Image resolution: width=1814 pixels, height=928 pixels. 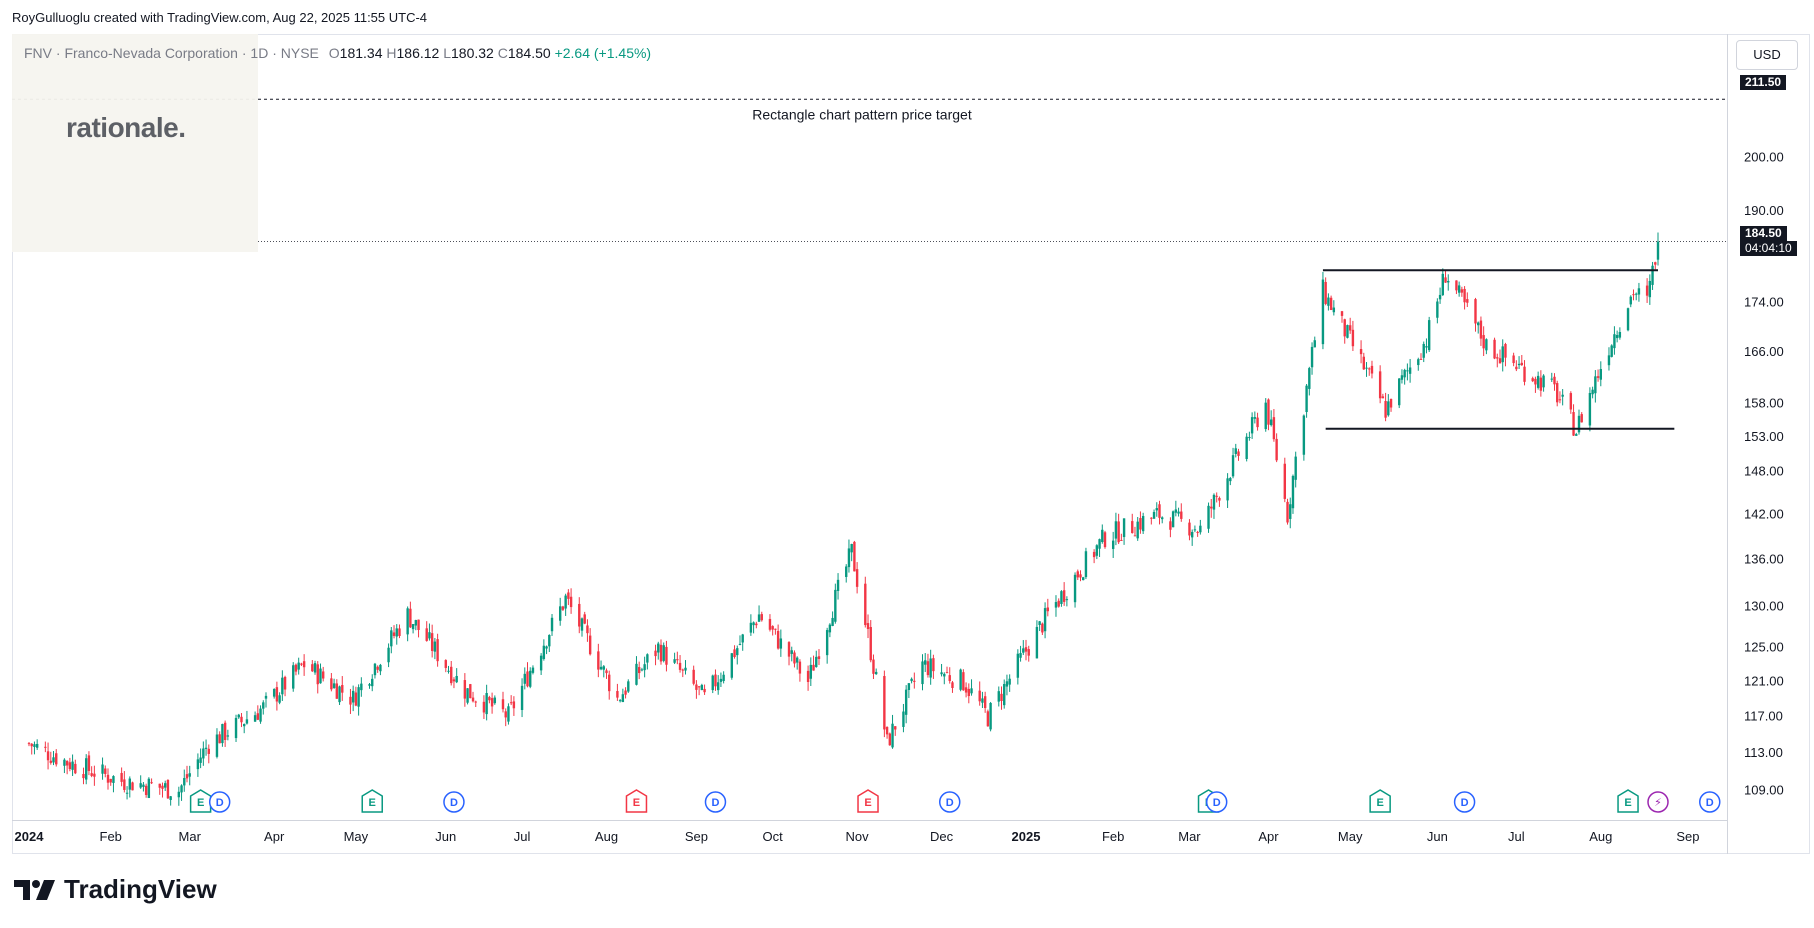 What do you see at coordinates (529, 53) in the screenshot?
I see `close-value: 184.50` at bounding box center [529, 53].